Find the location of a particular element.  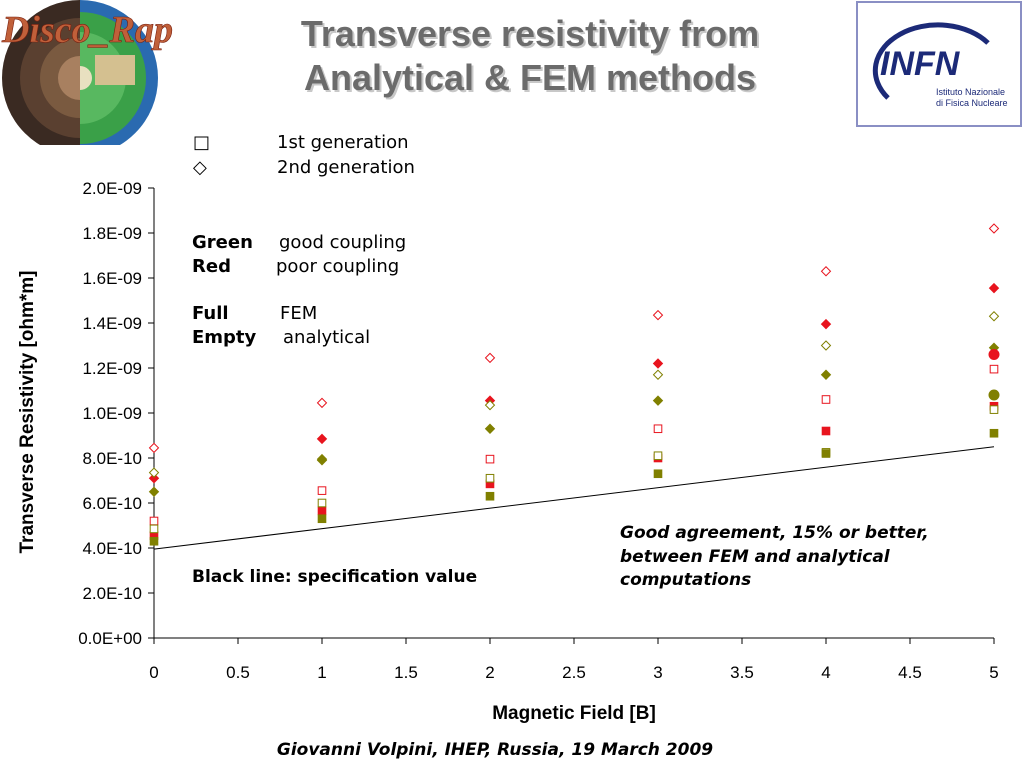

legend-empty-key: Empty is located at coordinates (224, 337).